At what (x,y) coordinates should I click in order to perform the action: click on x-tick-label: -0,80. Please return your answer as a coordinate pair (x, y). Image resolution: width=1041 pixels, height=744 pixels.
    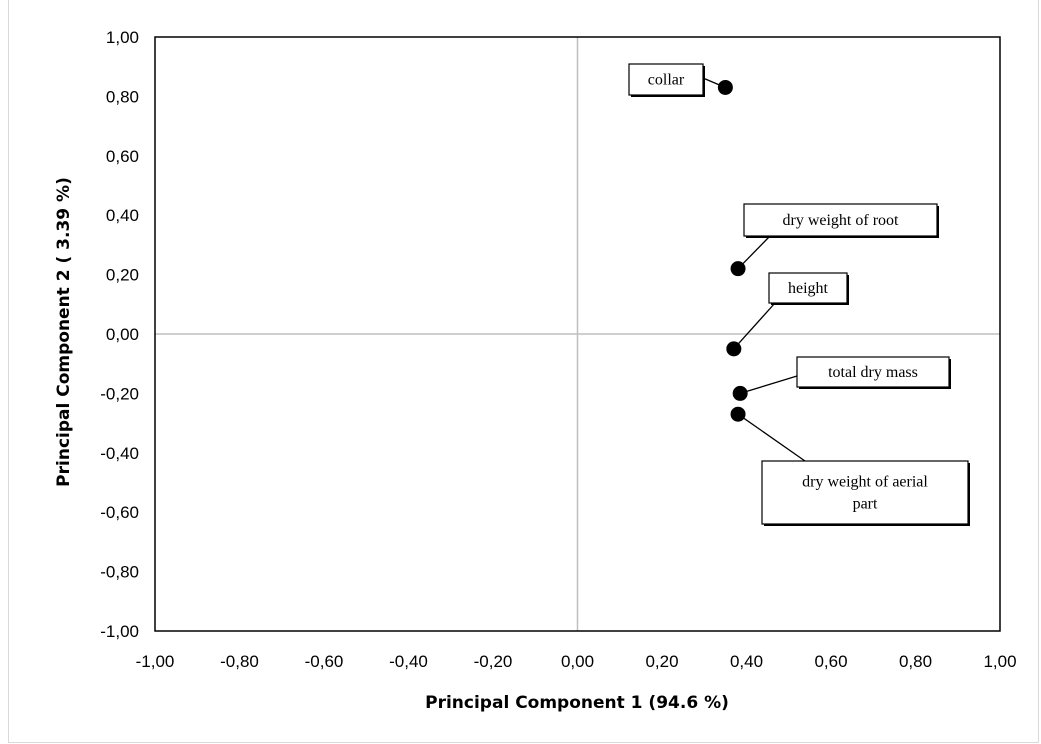
    Looking at the image, I should click on (239, 661).